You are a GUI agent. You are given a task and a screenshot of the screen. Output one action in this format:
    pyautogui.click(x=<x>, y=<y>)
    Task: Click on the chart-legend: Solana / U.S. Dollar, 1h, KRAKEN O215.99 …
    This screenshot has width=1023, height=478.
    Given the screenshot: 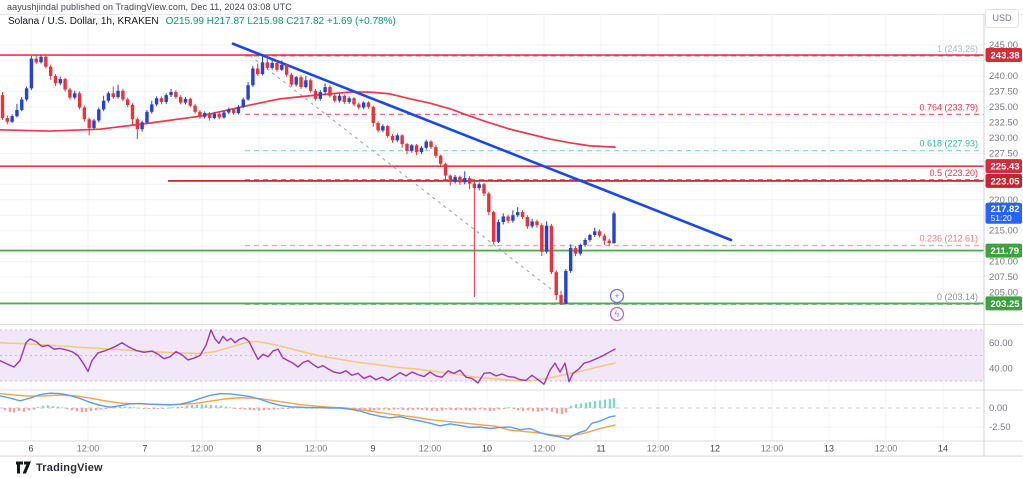 What is the action you would take?
    pyautogui.click(x=202, y=21)
    